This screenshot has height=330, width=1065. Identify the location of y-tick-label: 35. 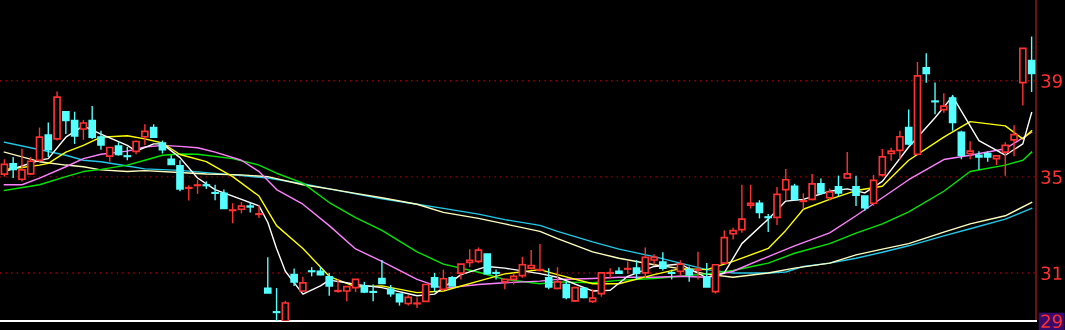
(1051, 177).